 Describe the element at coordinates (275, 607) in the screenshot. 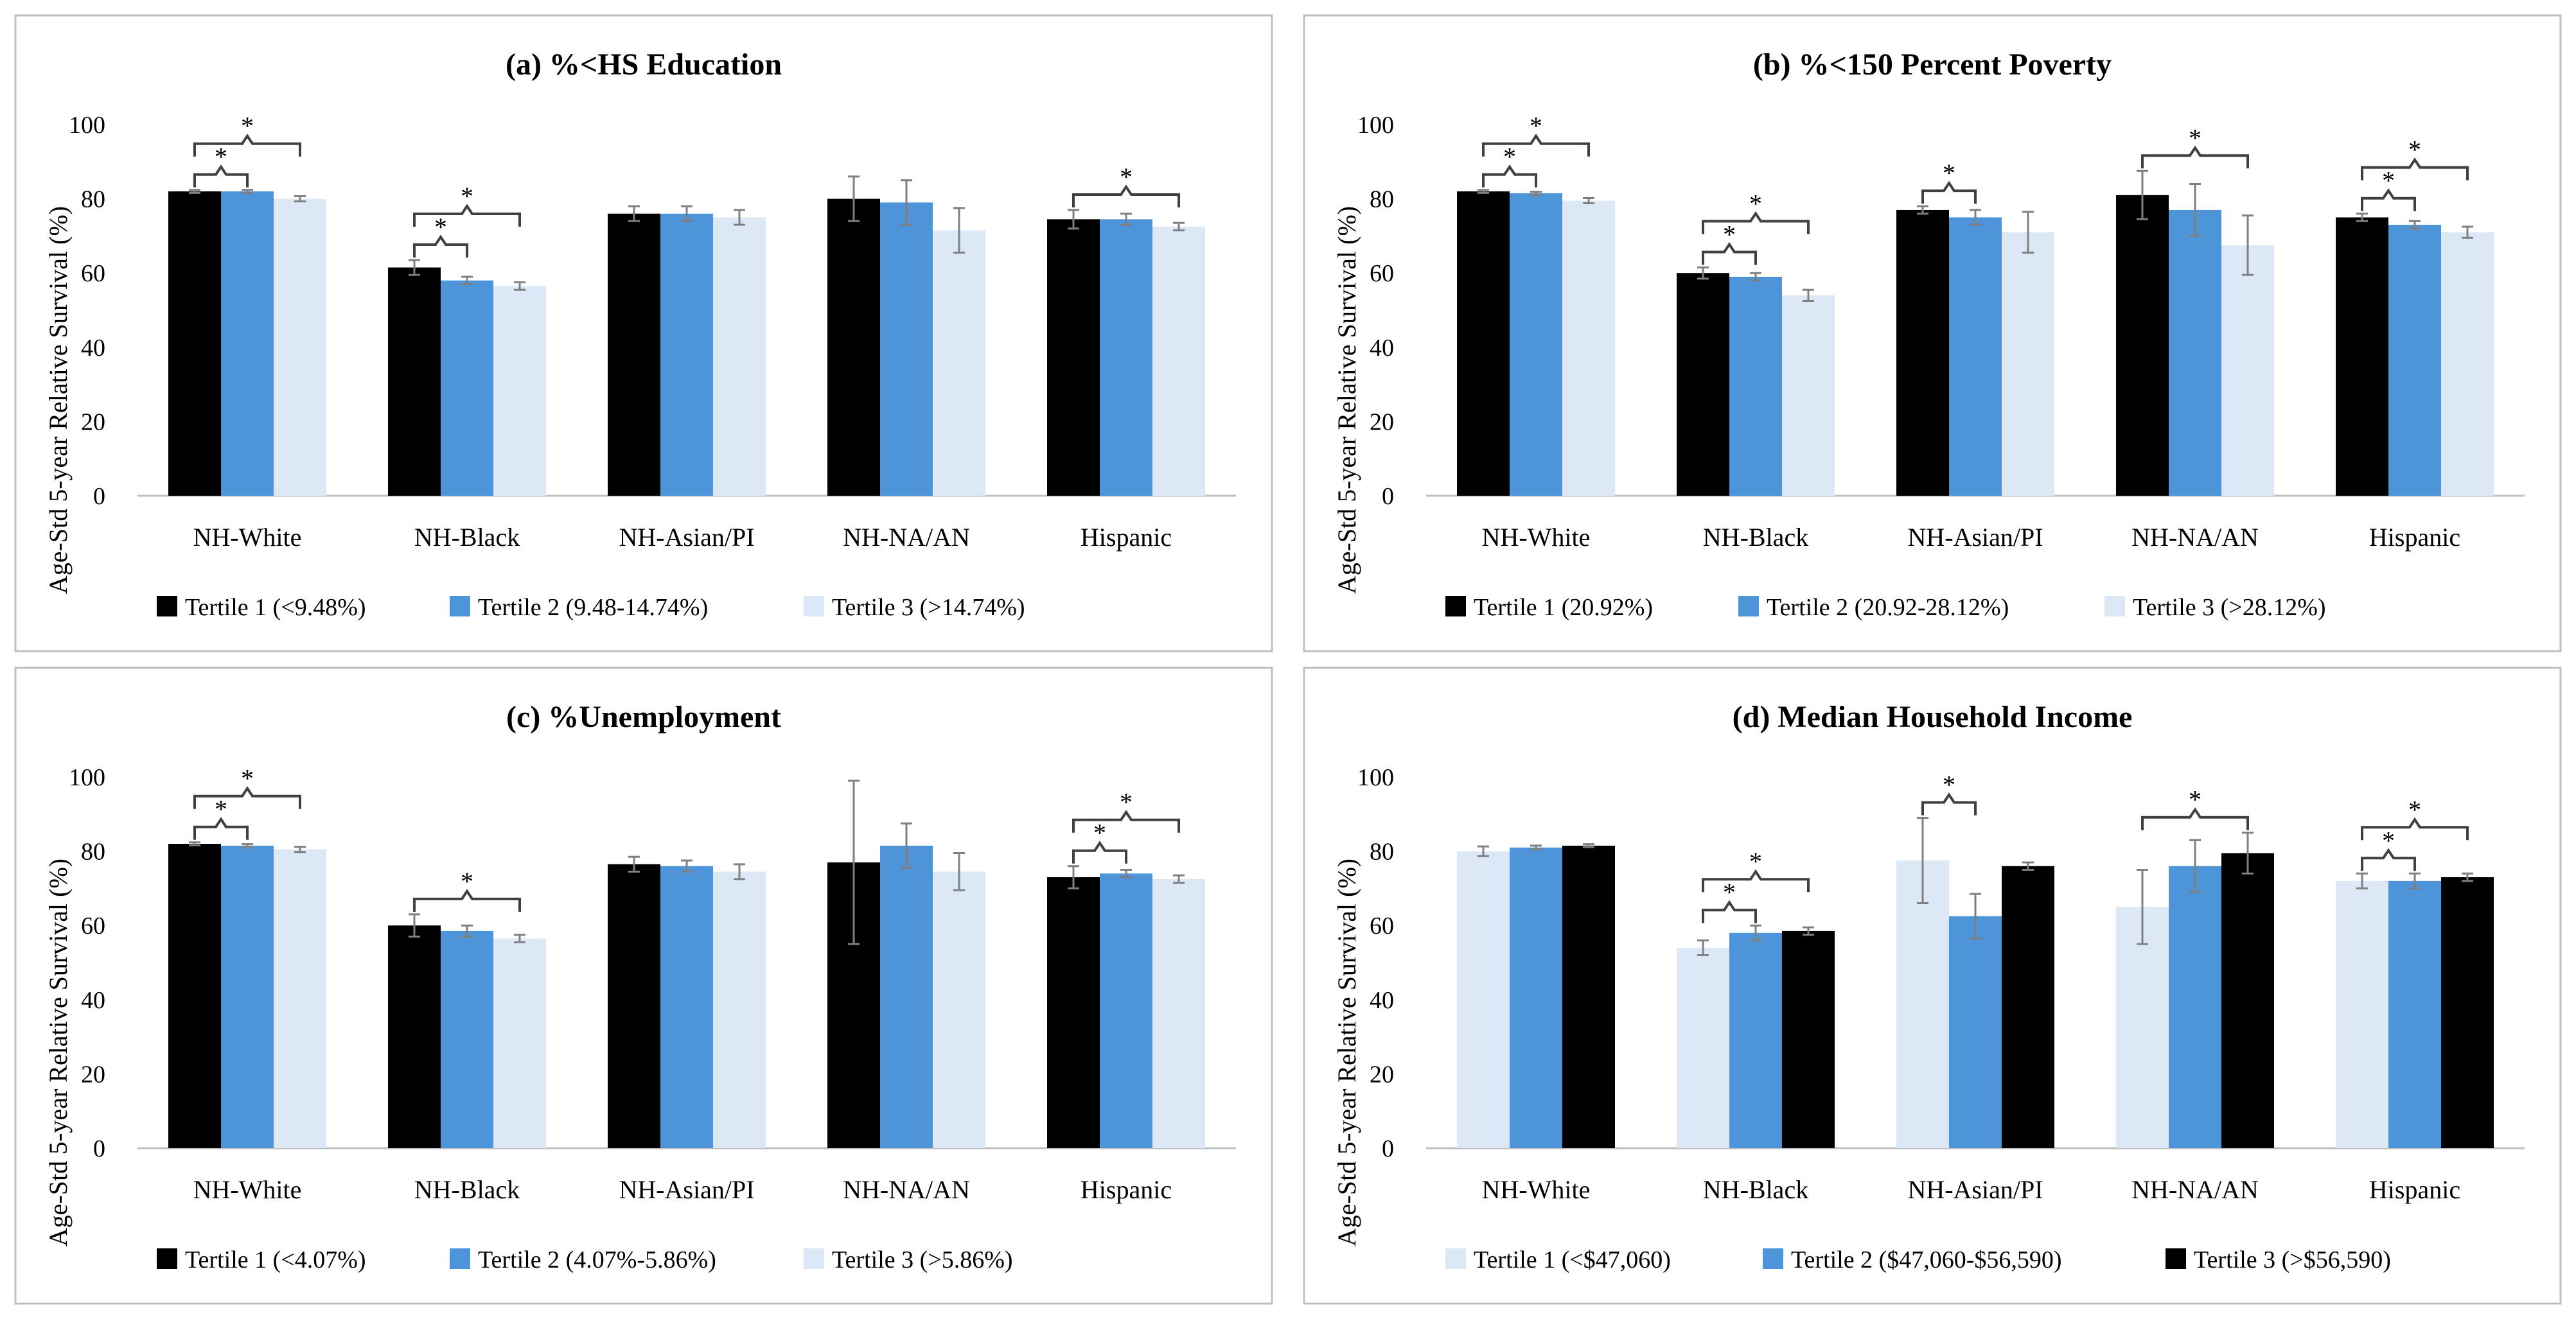

I see `legend-label: Tertile 1 (<9.48%)` at that location.